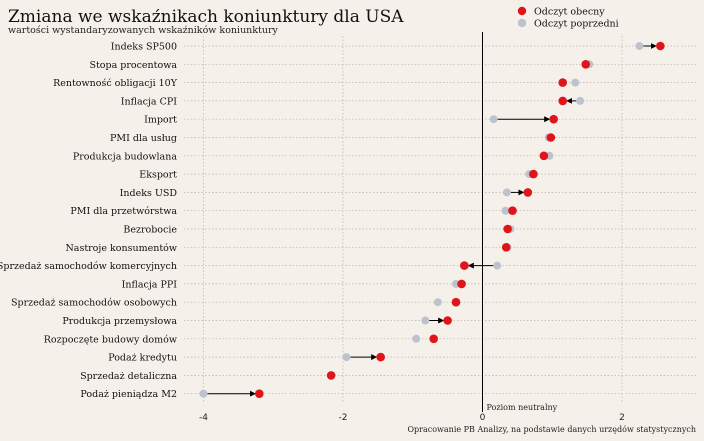 The height and width of the screenshot is (441, 704). Describe the element at coordinates (143, 138) in the screenshot. I see `category-label: PMI dla usług` at that location.